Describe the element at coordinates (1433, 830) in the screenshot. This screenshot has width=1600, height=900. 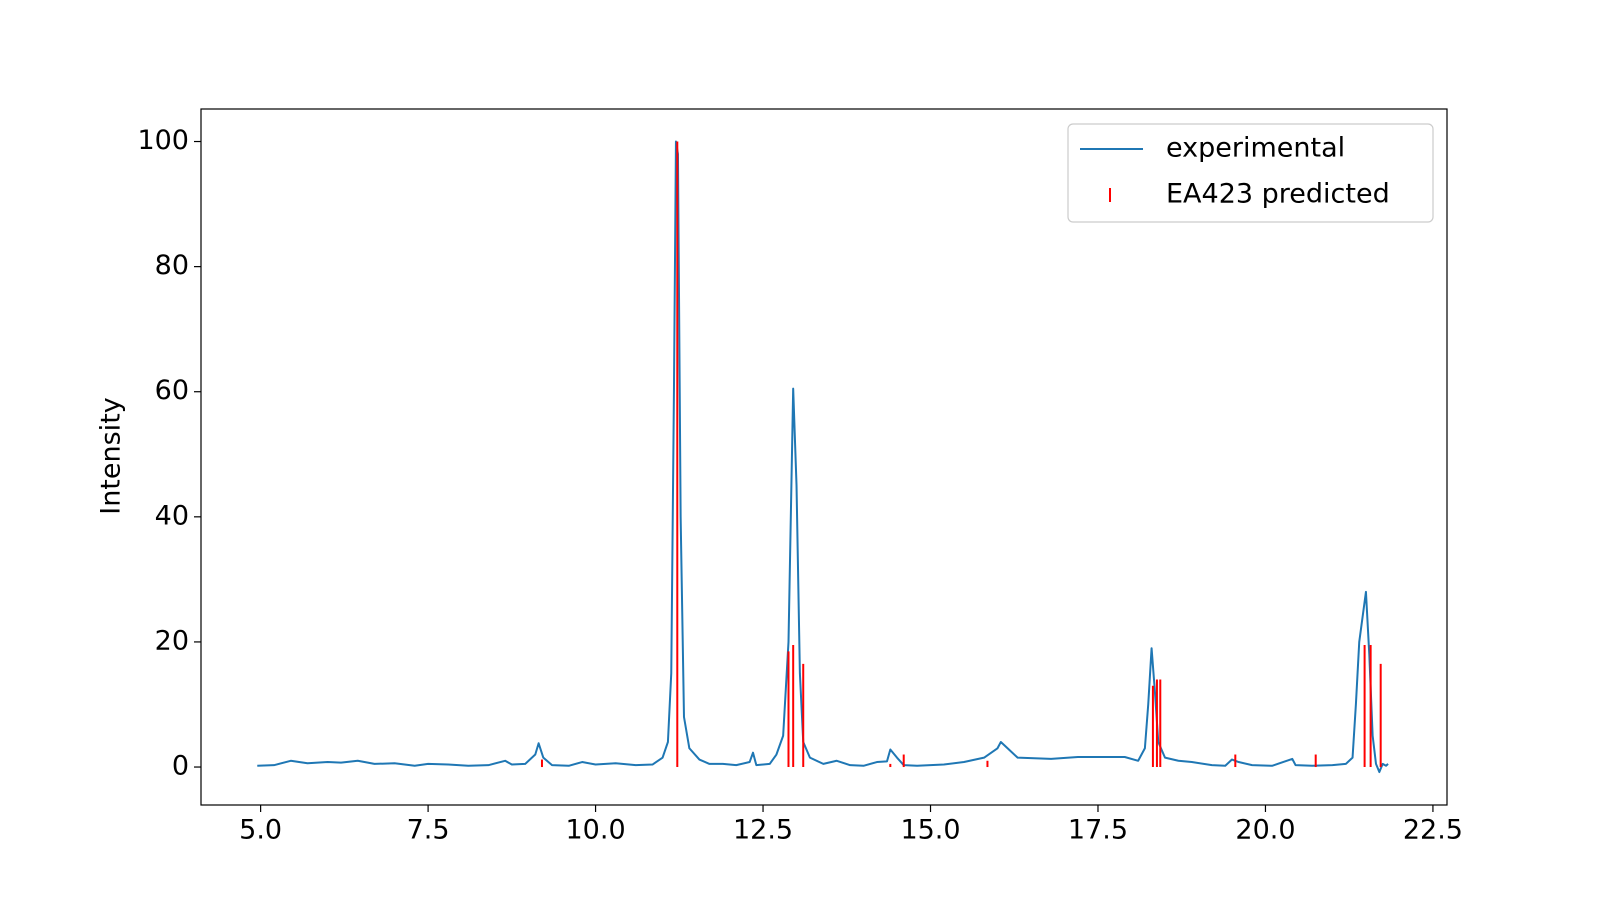
I see `x-tick-label: 22.5` at that location.